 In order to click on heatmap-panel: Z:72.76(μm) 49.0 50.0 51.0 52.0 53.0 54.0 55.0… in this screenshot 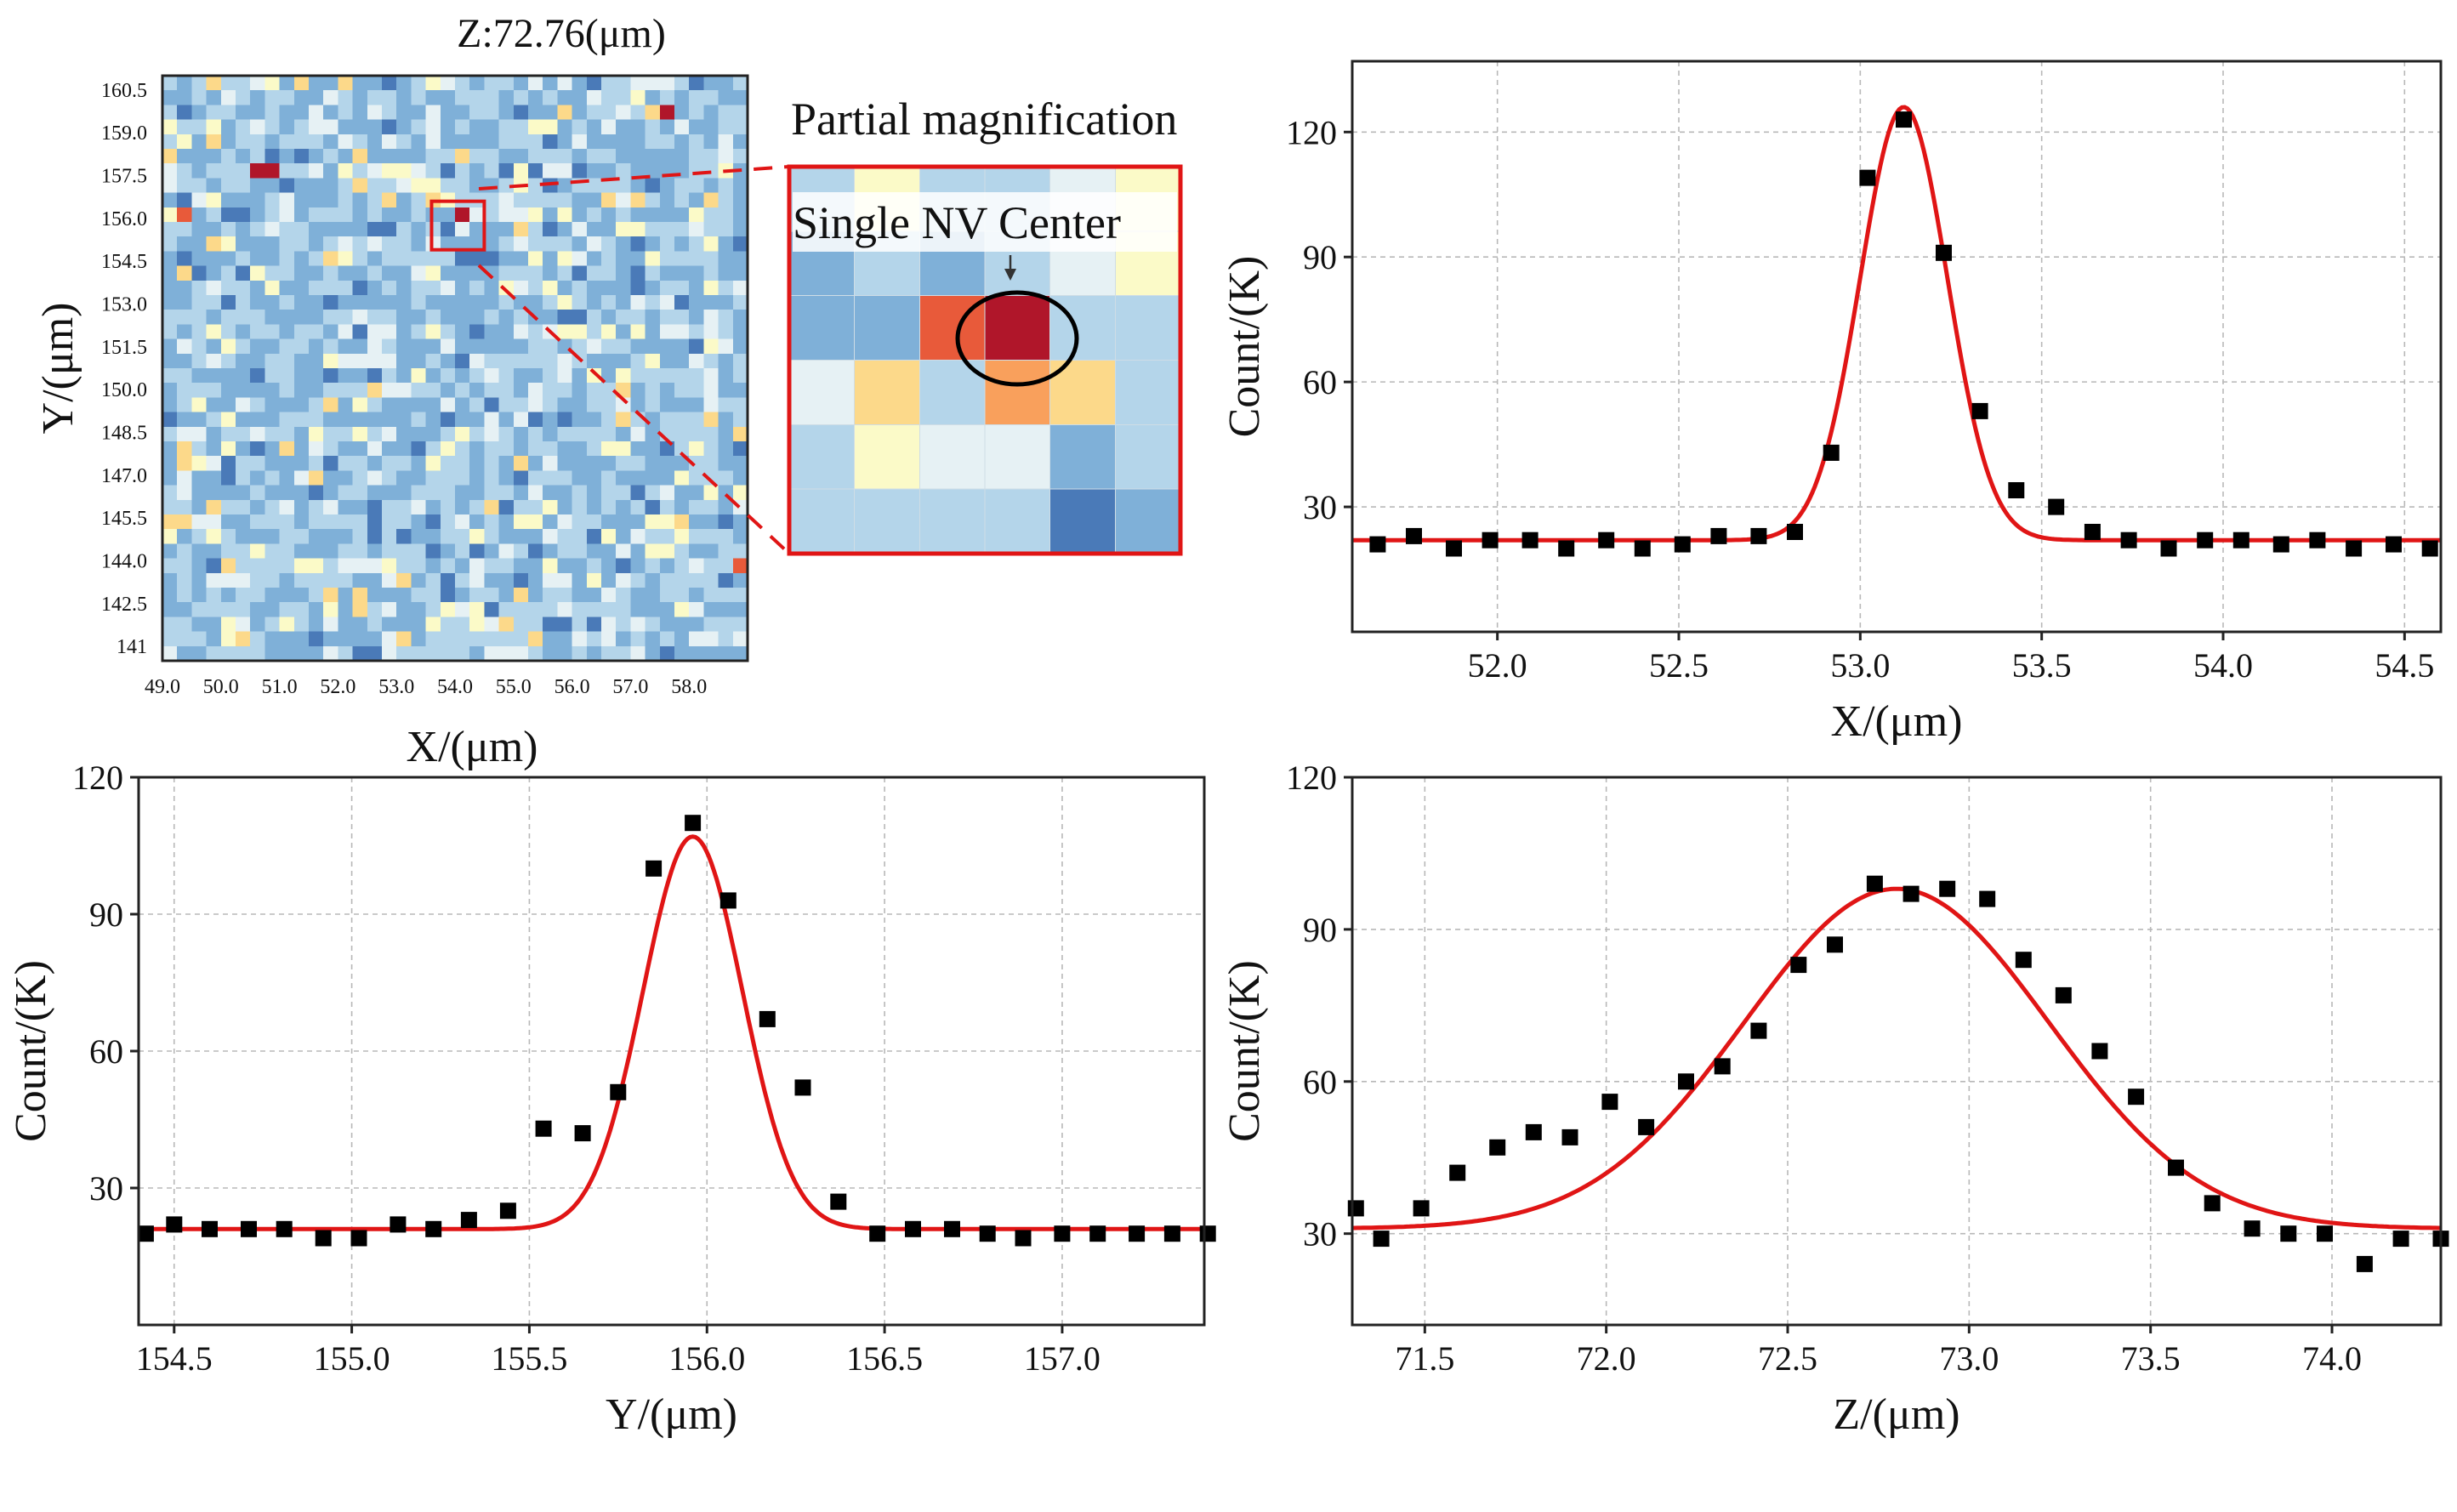, I will do `click(391, 391)`.